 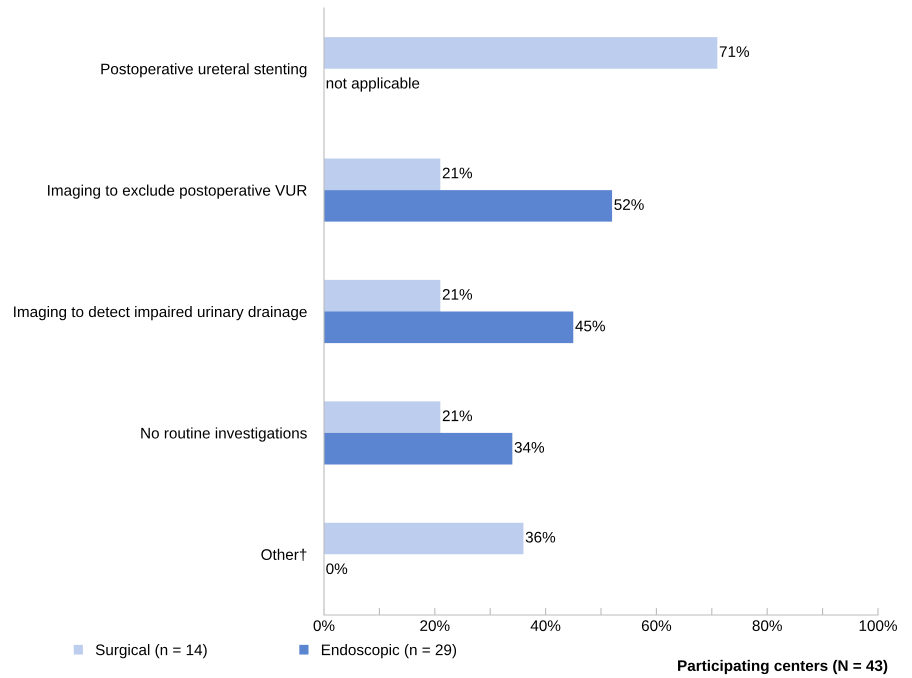 I want to click on legend-label: Endoscopic (n = 29), so click(x=389, y=651).